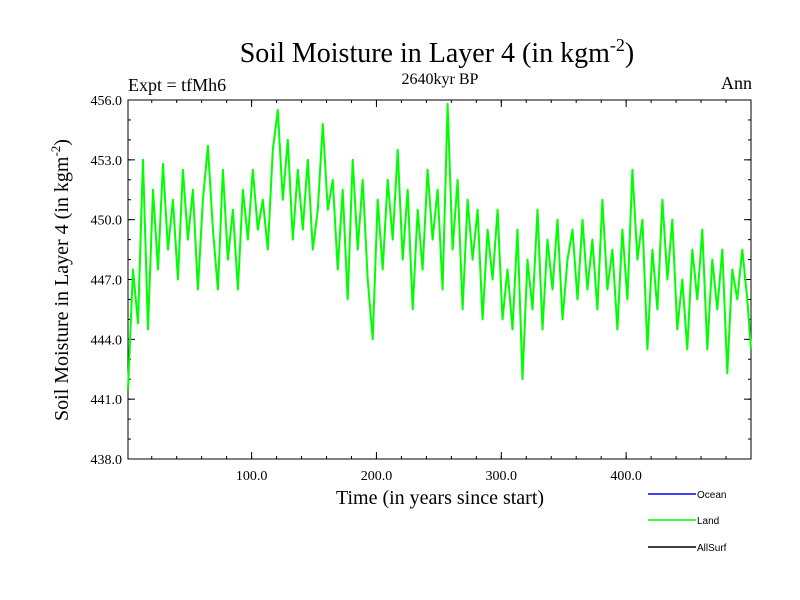  I want to click on legend-label-land: Land, so click(708, 521).